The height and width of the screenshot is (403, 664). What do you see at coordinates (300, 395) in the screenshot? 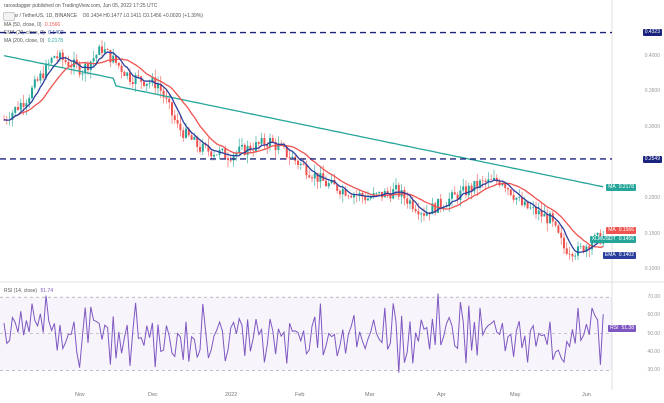
I see `time-axis-label: Feb` at bounding box center [300, 395].